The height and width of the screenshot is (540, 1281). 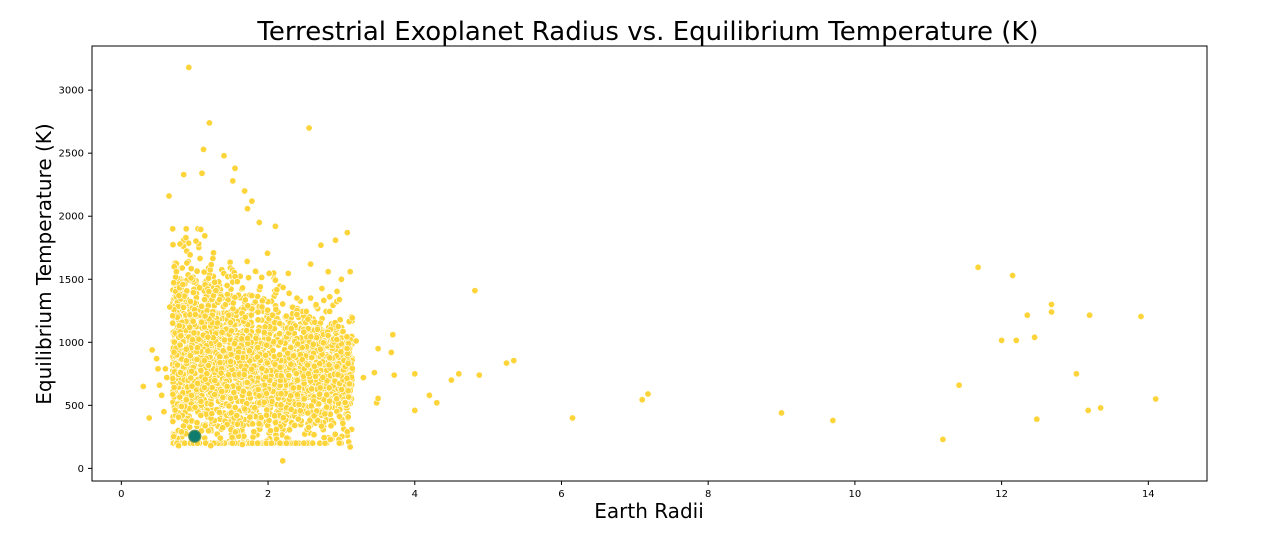 I want to click on y-tick-label: 0, so click(x=81, y=469).